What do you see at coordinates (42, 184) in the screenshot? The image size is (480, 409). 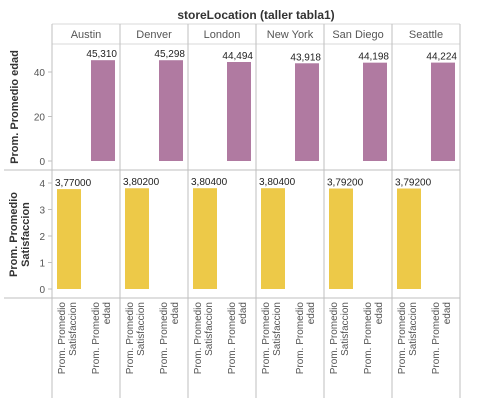 I see `y-tick-label: 4` at bounding box center [42, 184].